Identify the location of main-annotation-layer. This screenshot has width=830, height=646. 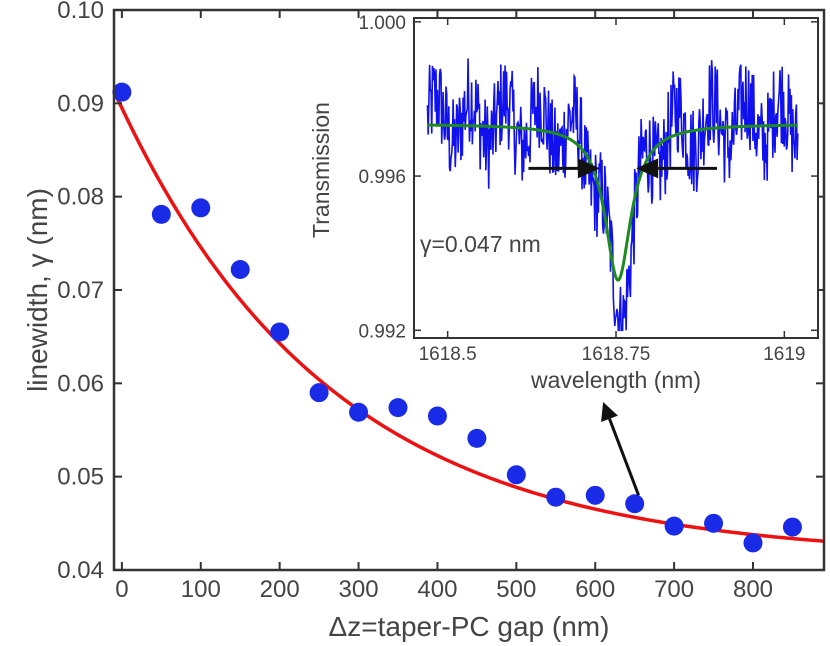
(621, 449).